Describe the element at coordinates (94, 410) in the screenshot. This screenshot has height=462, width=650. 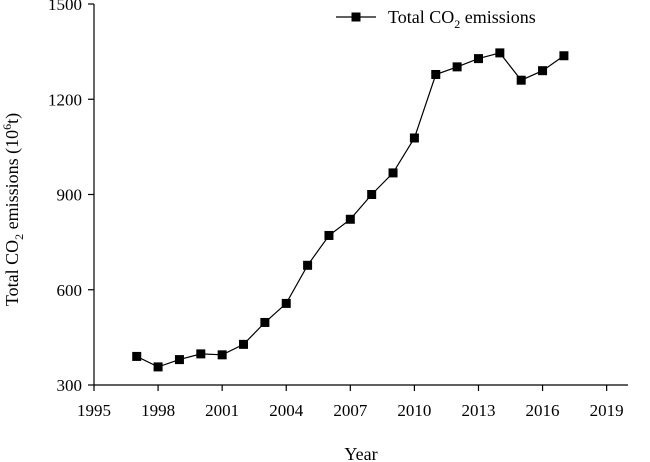
I see `x-tick-label: 1995` at that location.